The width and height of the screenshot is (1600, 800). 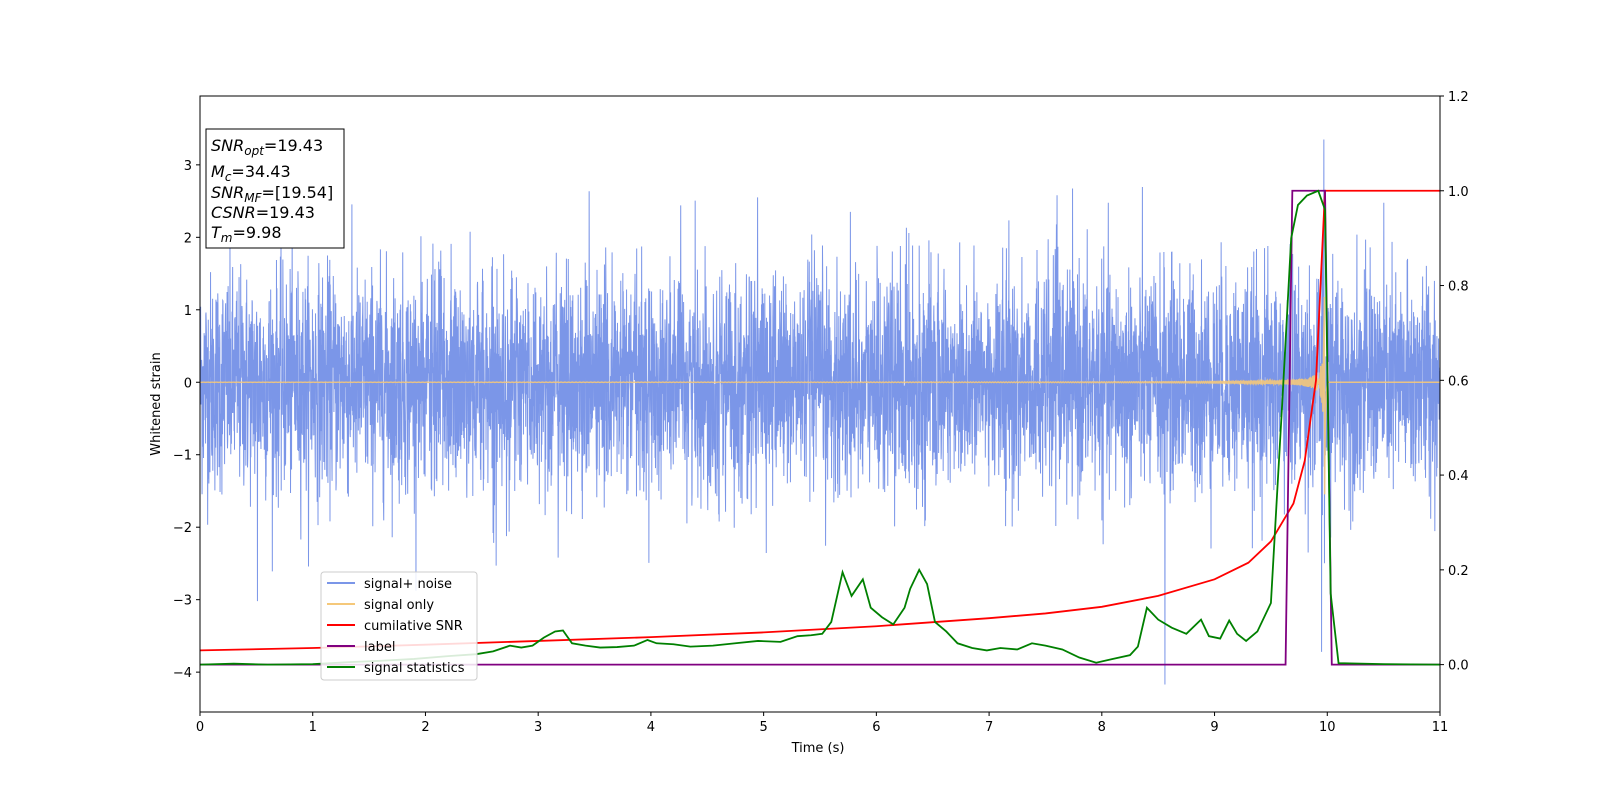 What do you see at coordinates (1458, 97) in the screenshot?
I see `y2-tick-label: 1.2` at bounding box center [1458, 97].